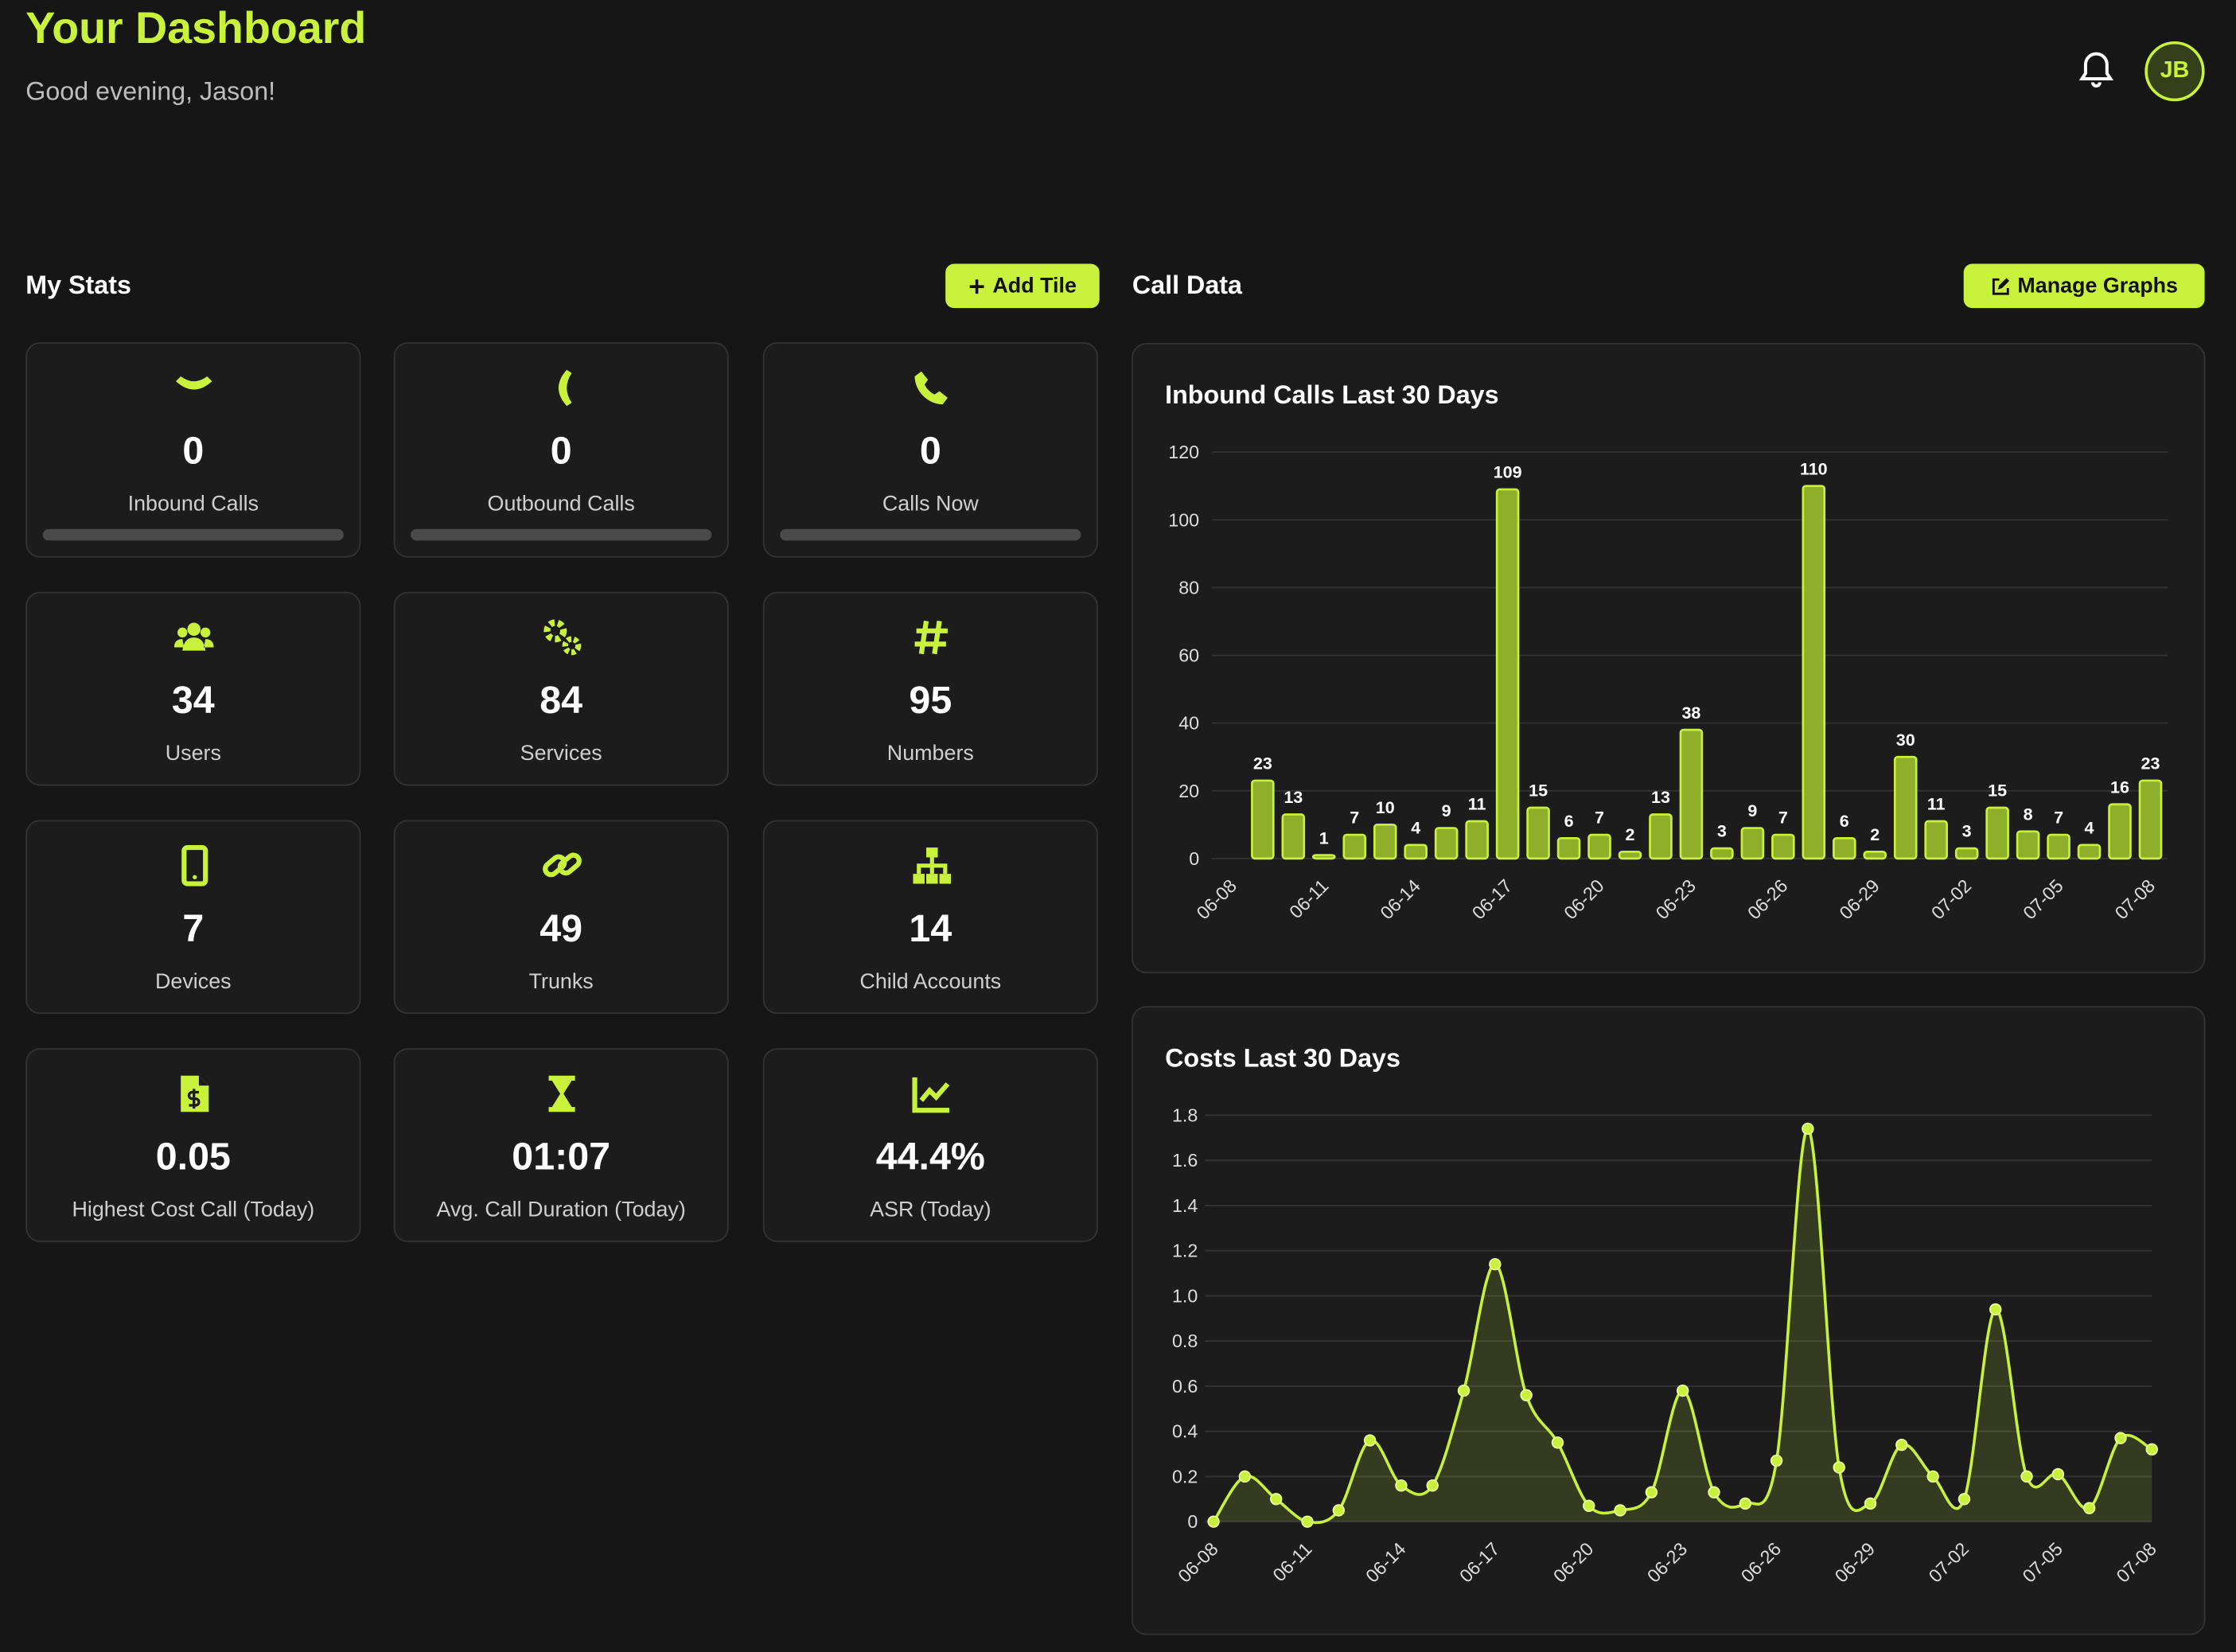 This screenshot has width=2236, height=1652. I want to click on stat-tile: 34 Users, so click(193, 688).